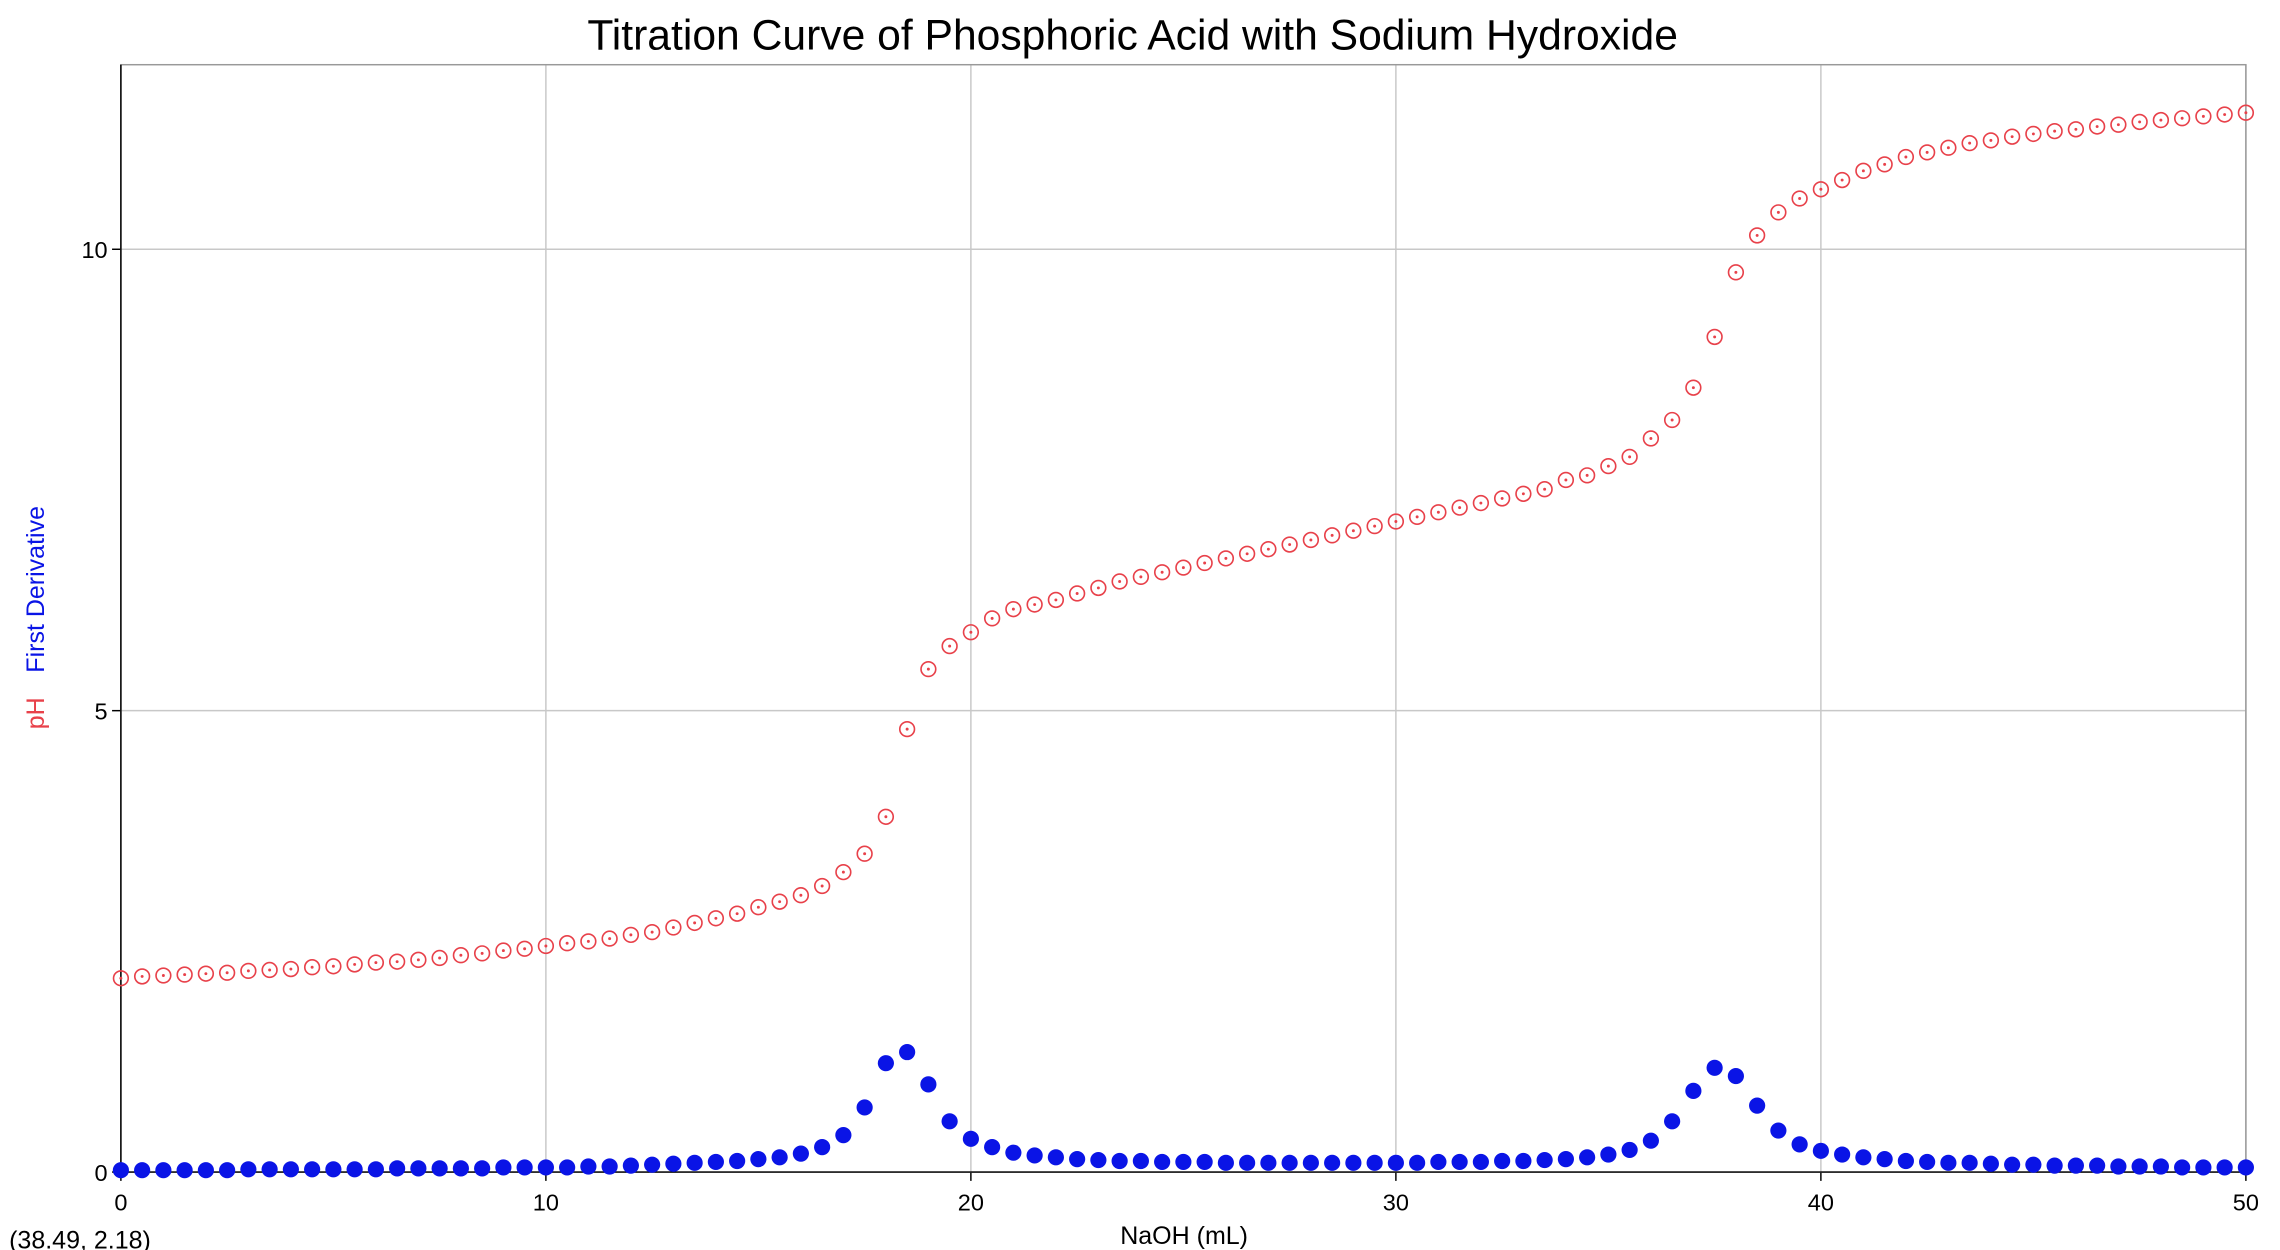 The image size is (2280, 1250). What do you see at coordinates (36, 617) in the screenshot?
I see `y-axis-label: pH First Derivative` at bounding box center [36, 617].